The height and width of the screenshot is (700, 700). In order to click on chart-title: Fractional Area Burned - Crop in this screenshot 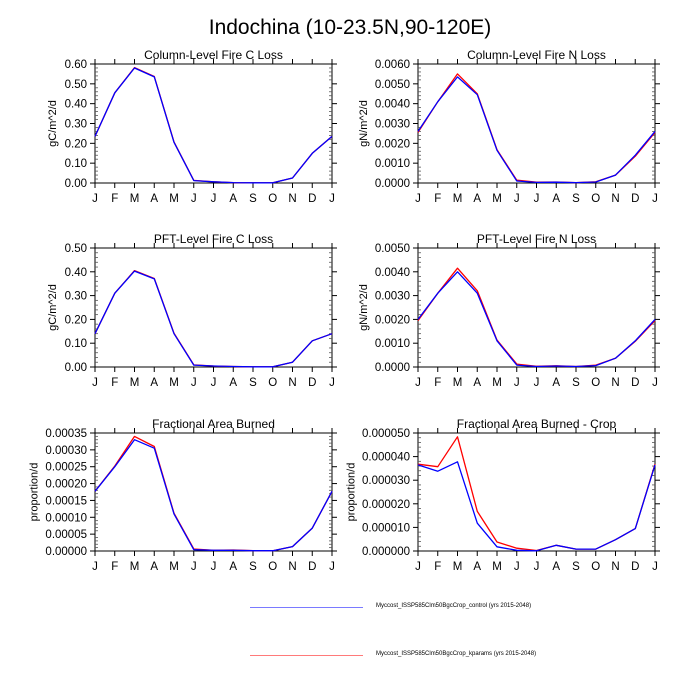, I will do `click(537, 424)`.